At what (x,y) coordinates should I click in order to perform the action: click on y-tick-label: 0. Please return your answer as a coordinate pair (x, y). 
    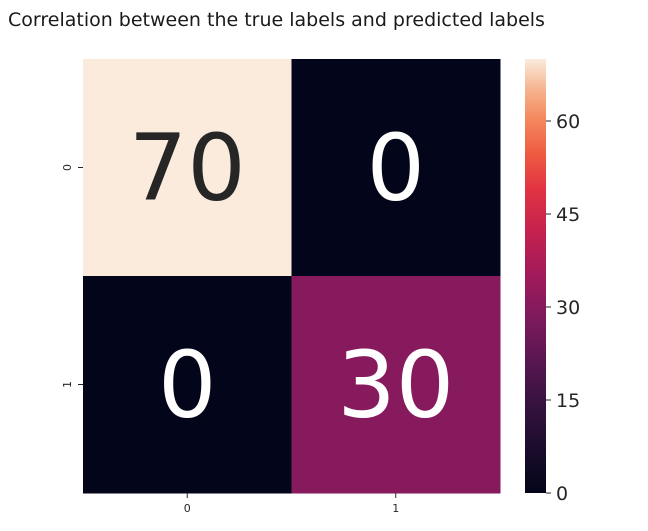
    Looking at the image, I should click on (67, 167).